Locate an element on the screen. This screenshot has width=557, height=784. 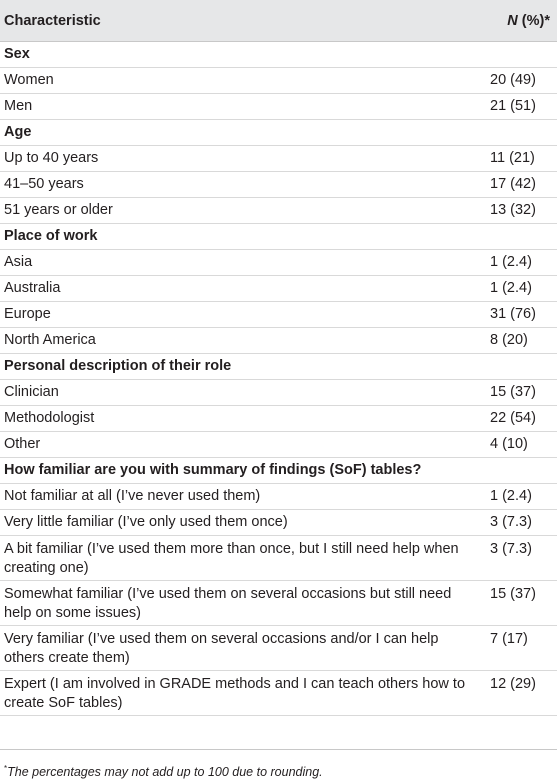
section-label: Sex is located at coordinates (17, 54).